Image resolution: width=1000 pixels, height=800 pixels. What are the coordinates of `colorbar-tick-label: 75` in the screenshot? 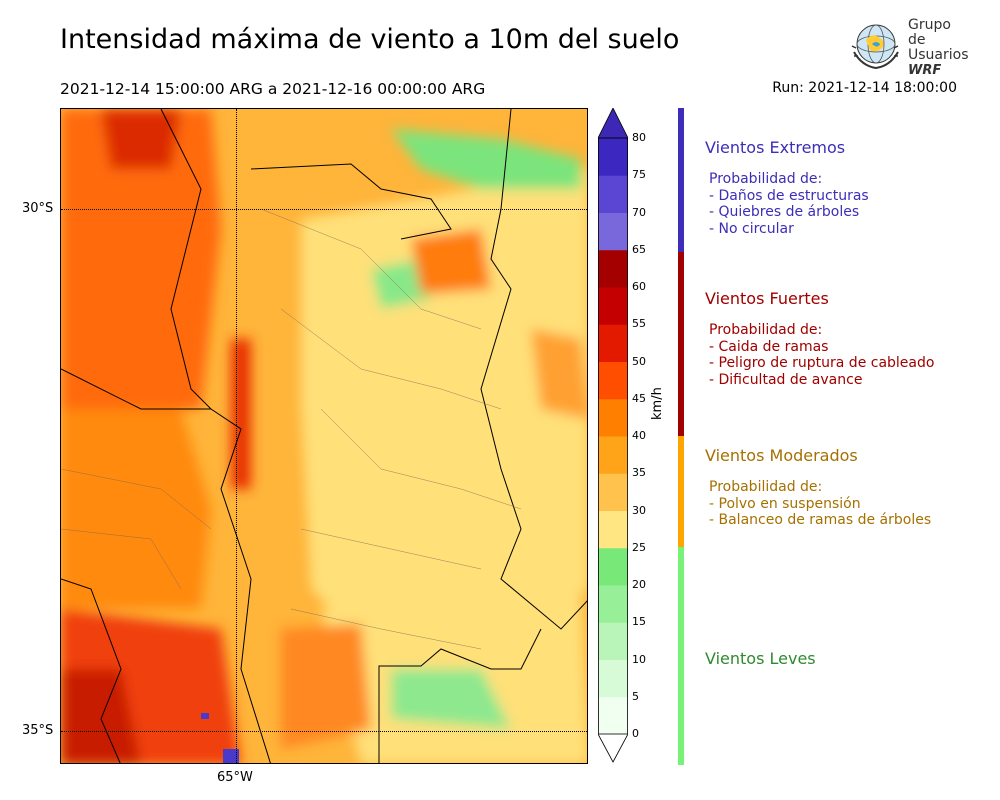 It's located at (639, 175).